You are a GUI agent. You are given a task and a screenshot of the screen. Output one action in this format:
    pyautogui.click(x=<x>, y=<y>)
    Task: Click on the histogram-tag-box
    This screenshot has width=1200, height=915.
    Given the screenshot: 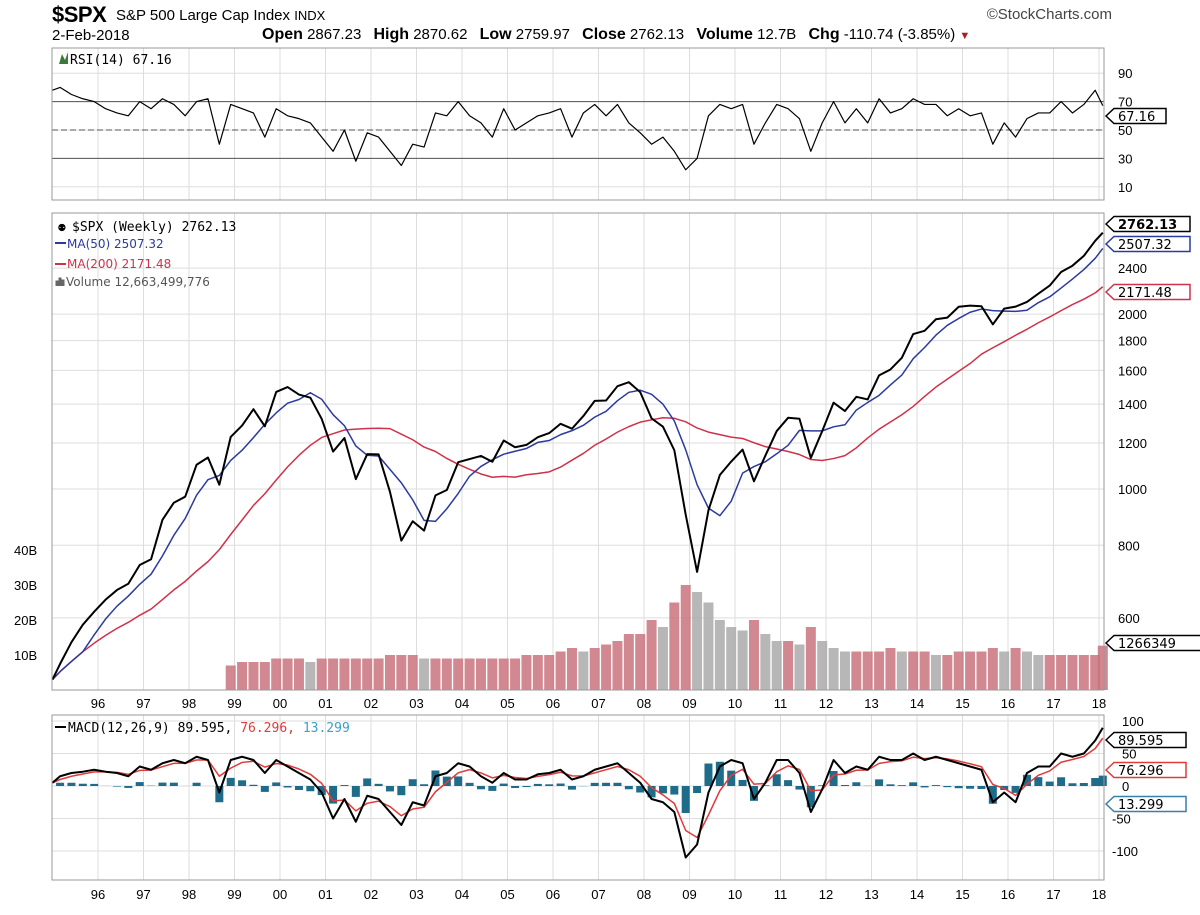 What is the action you would take?
    pyautogui.click(x=1145, y=804)
    